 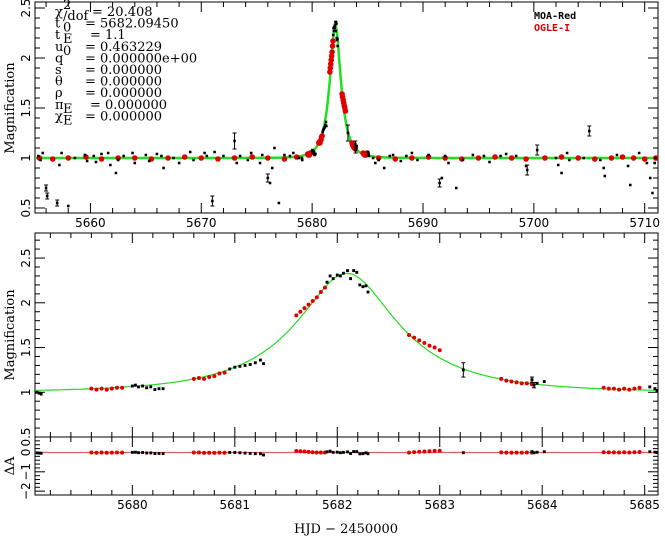 What do you see at coordinates (132, 24) in the screenshot?
I see `param-value: = 5682.09450` at bounding box center [132, 24].